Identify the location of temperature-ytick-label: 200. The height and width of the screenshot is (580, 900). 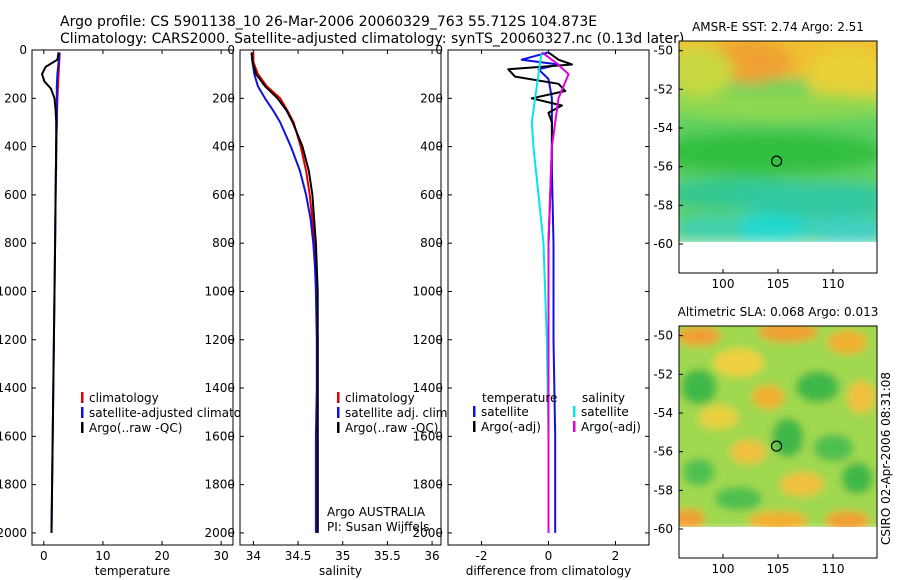
(15, 98).